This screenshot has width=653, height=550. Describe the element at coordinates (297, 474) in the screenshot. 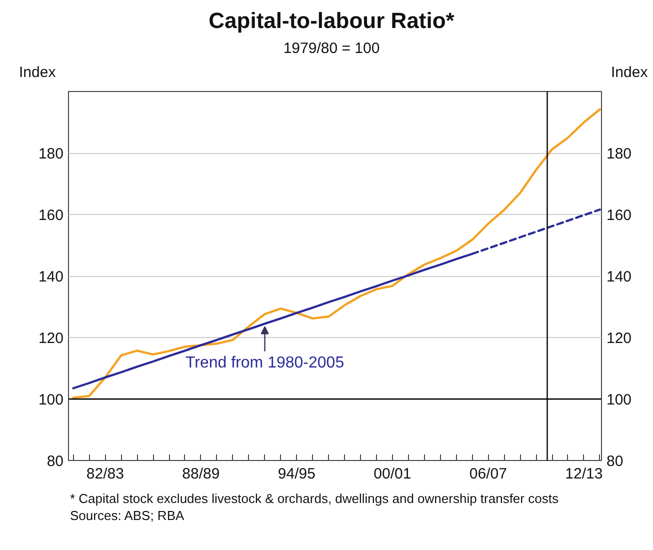

I see `x-tick-label: 94/95` at that location.